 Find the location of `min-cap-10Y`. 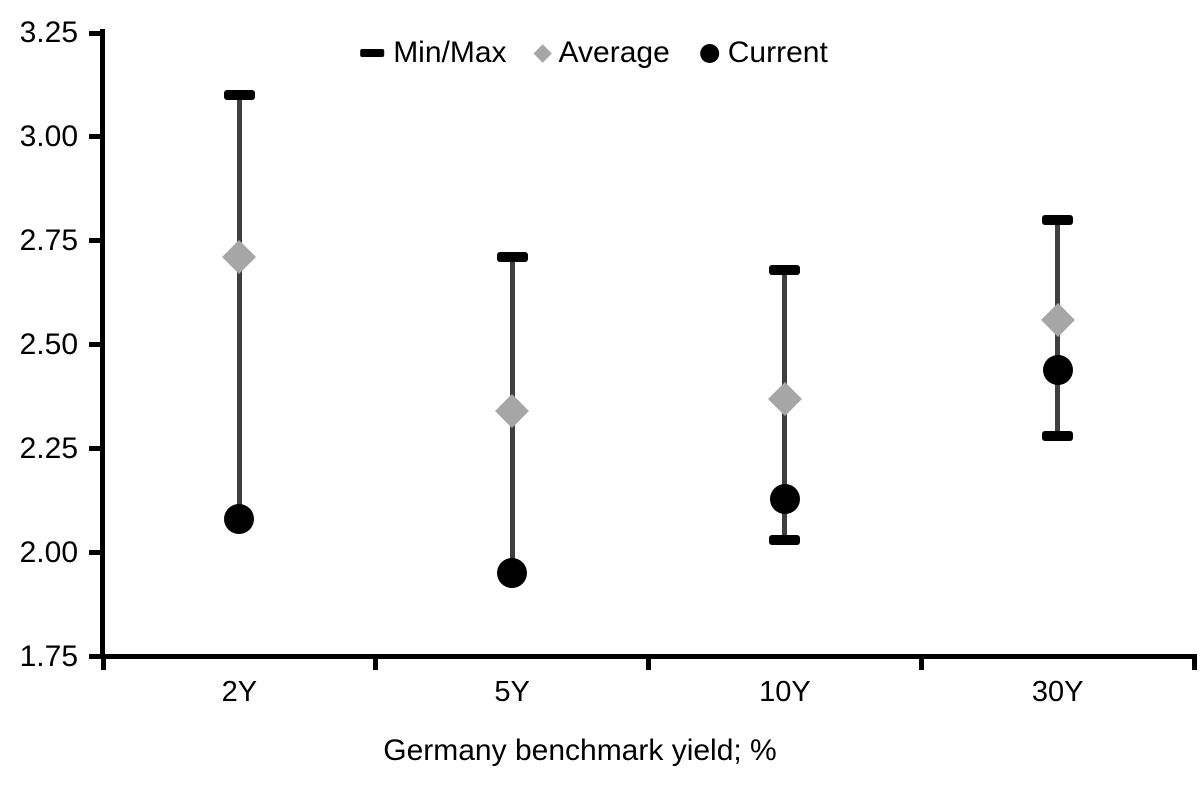

min-cap-10Y is located at coordinates (785, 540).